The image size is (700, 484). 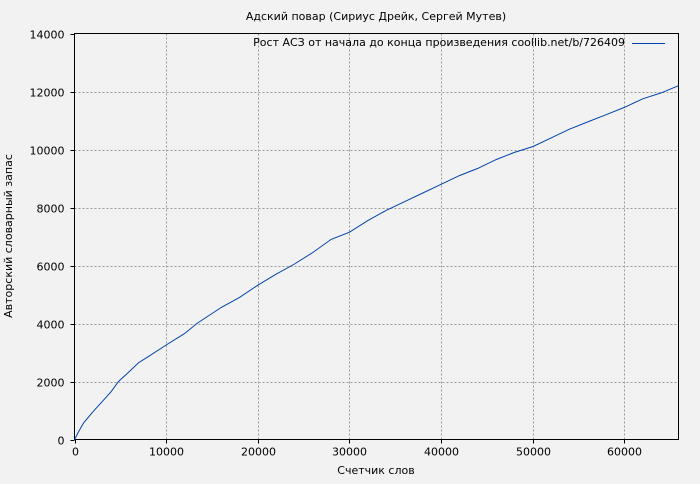 I want to click on y-tick-label: 14000, so click(x=47, y=35).